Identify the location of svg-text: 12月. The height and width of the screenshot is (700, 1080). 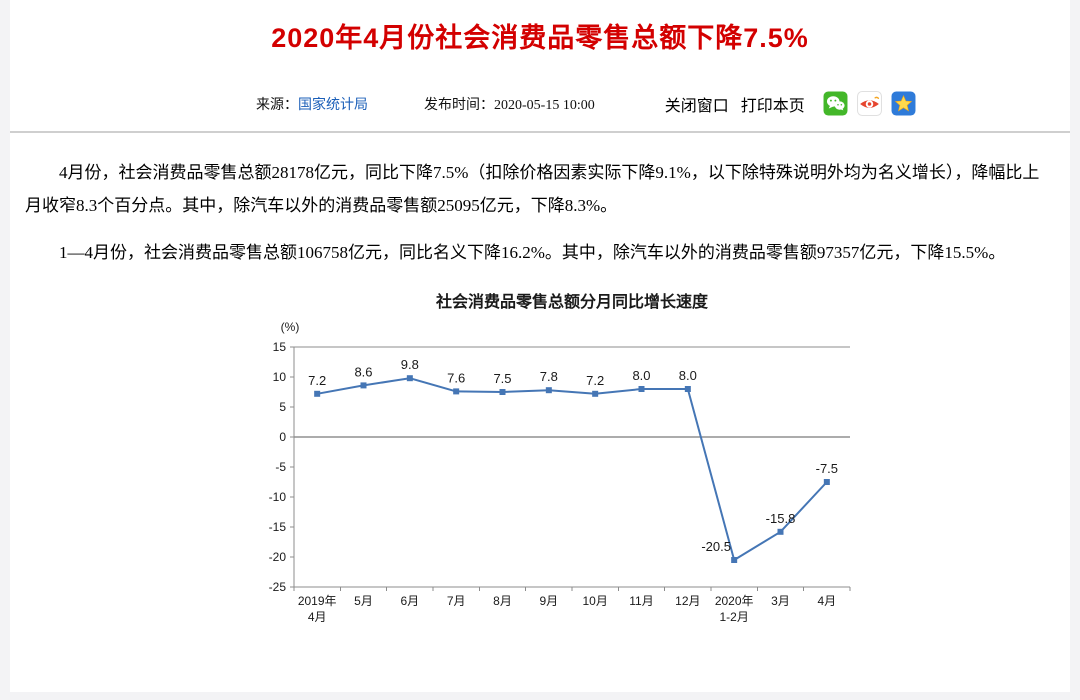
(687, 601).